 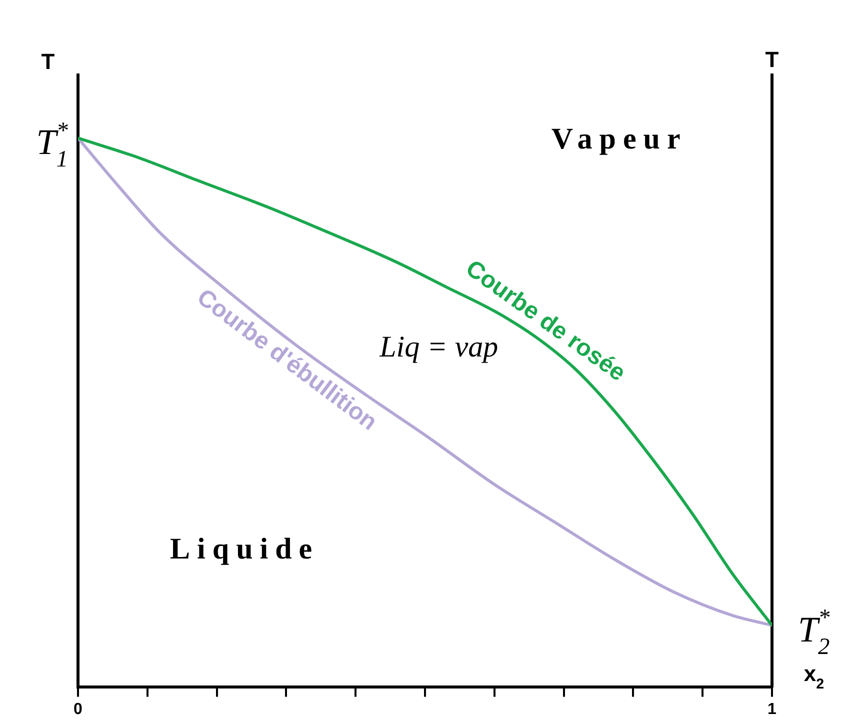 I want to click on annotation: Liquide, so click(x=245, y=549).